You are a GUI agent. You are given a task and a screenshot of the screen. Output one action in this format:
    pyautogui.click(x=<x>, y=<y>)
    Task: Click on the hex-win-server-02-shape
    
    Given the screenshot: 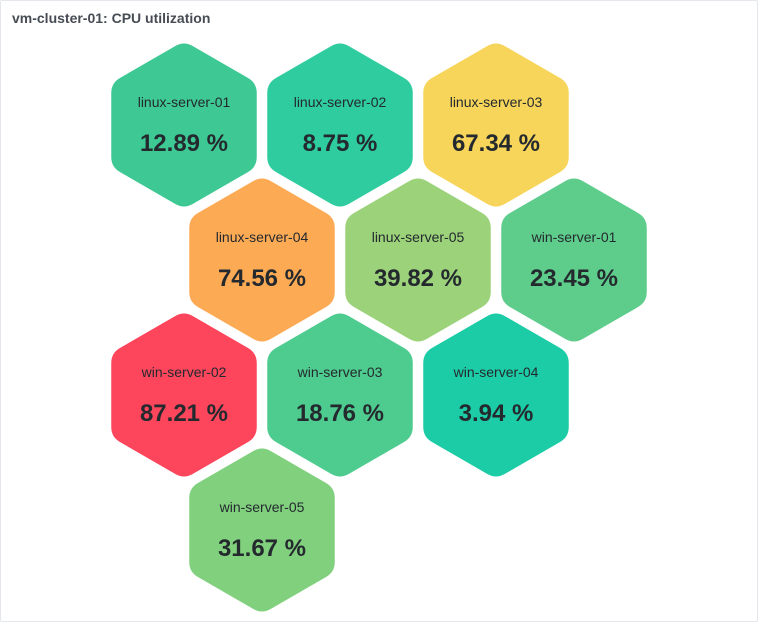 What is the action you would take?
    pyautogui.click(x=184, y=395)
    